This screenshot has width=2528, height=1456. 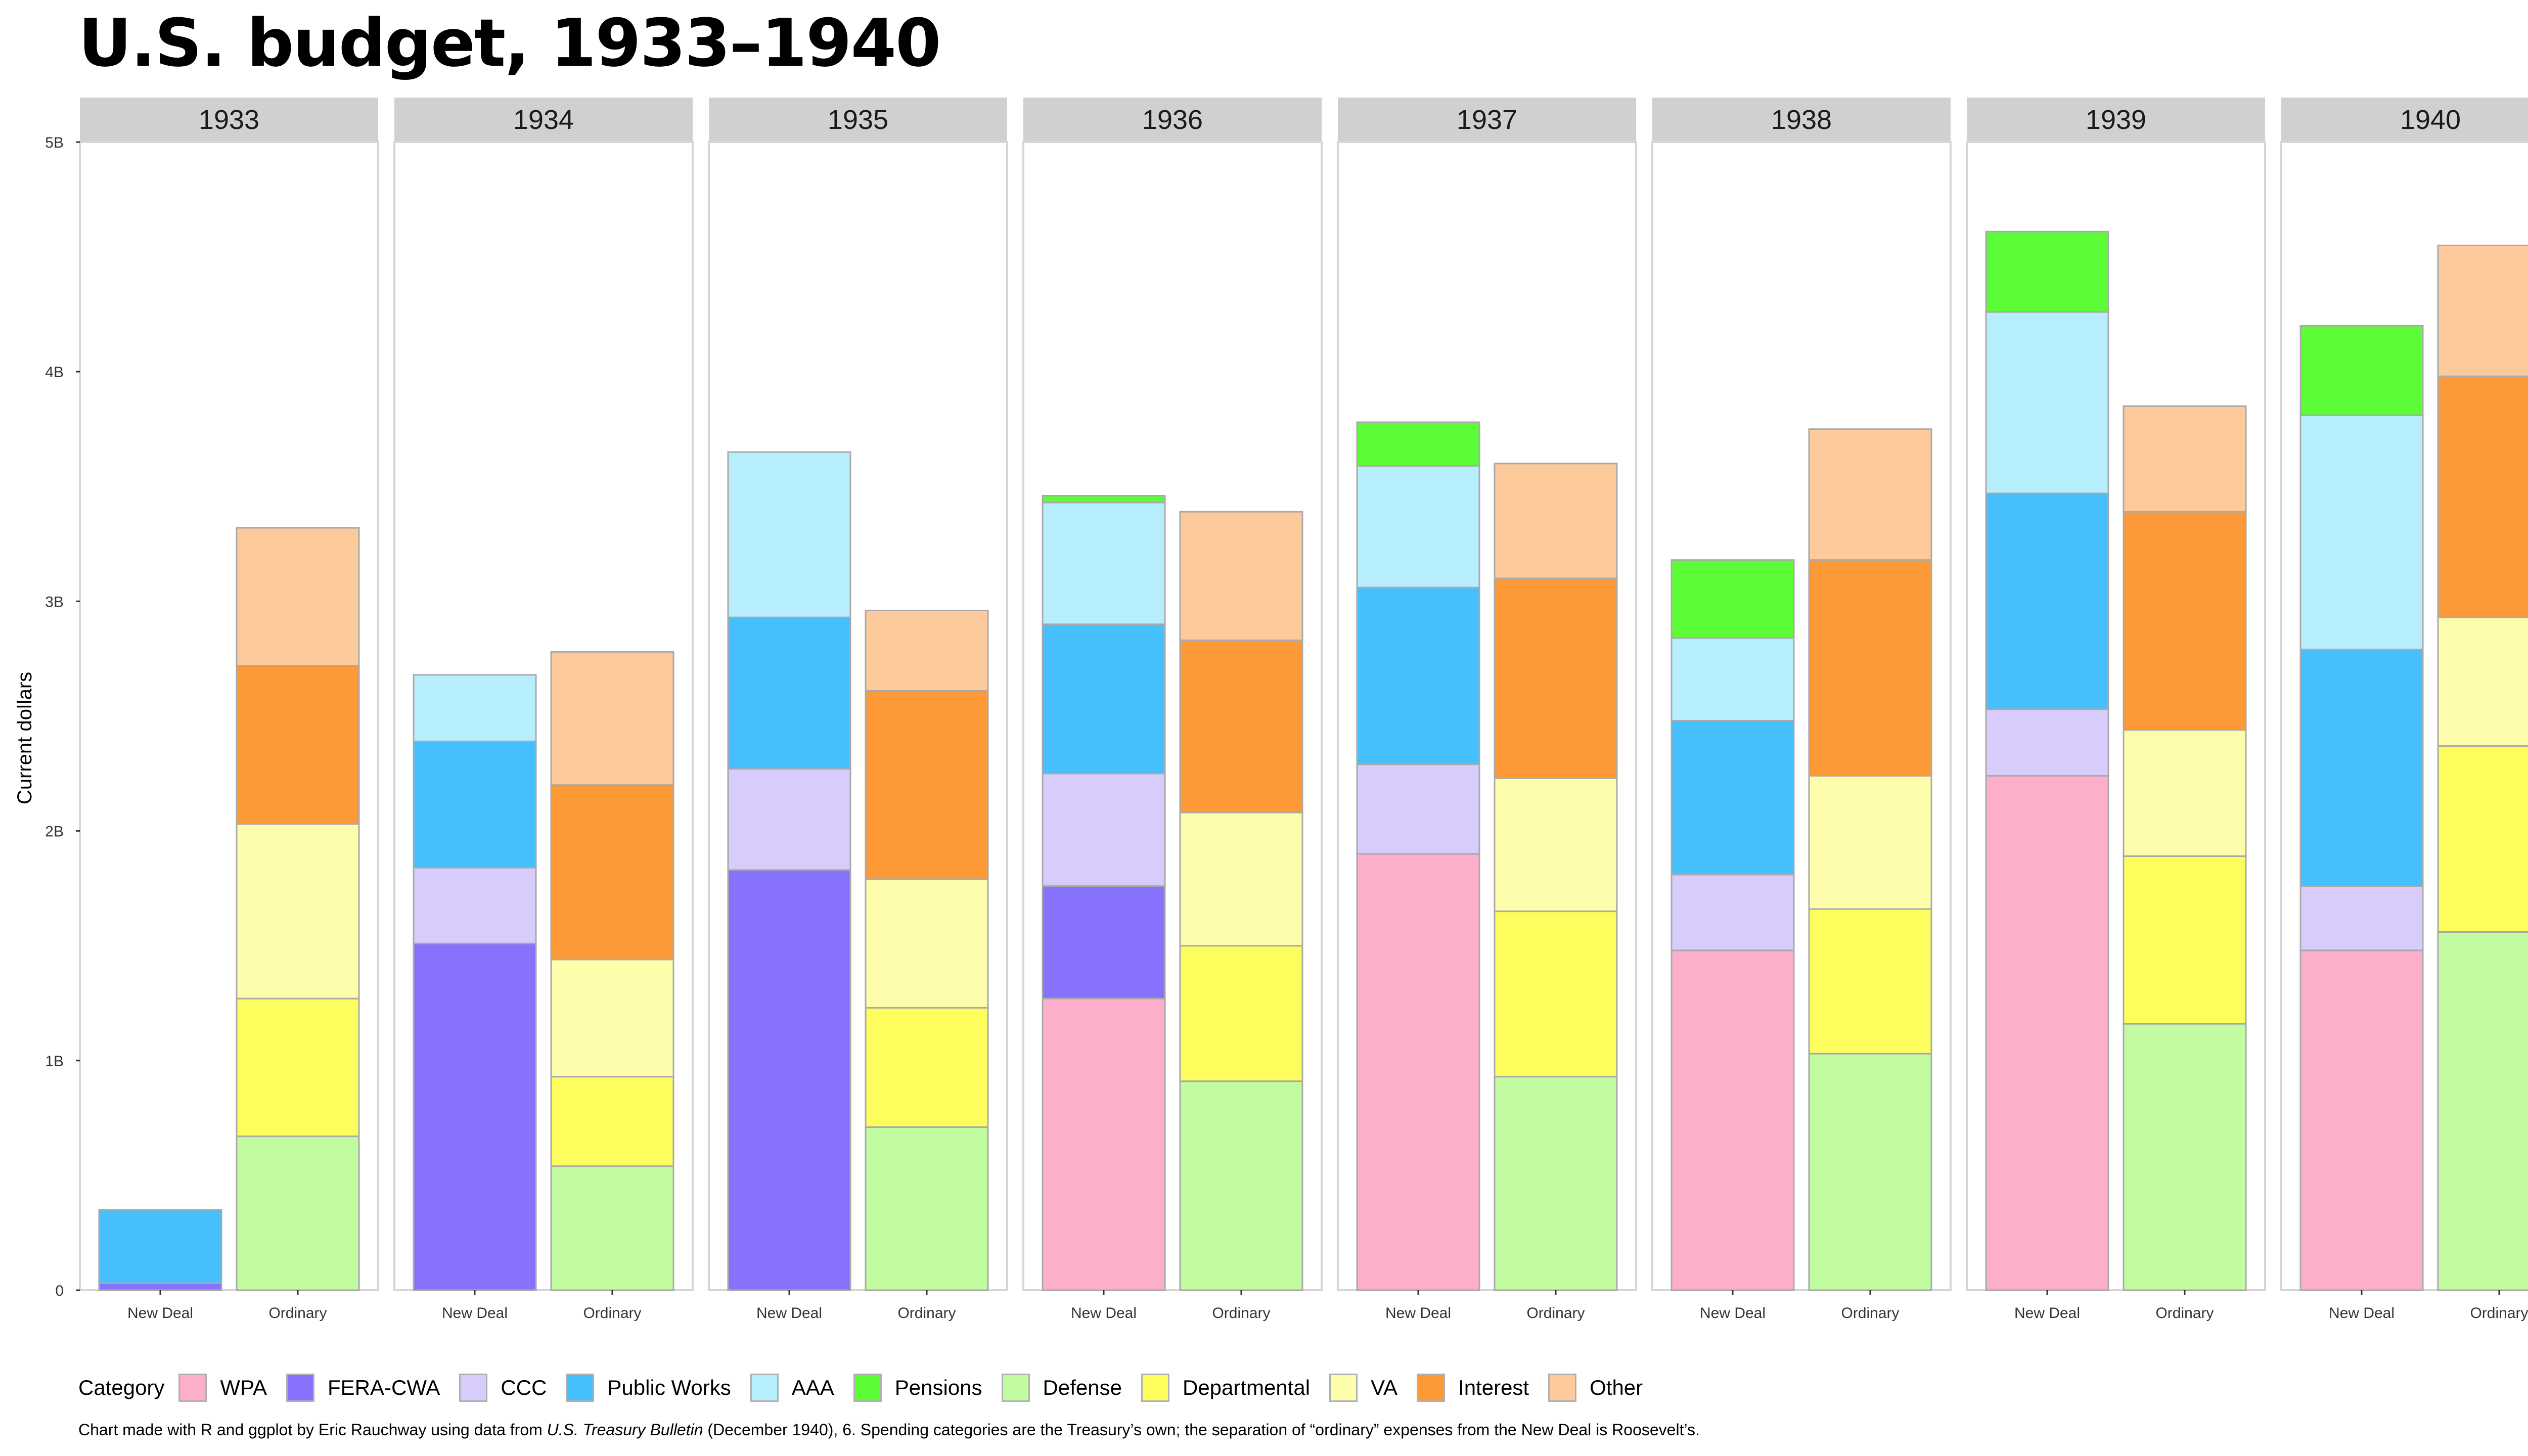 I want to click on legend-item-va: VA, so click(x=1363, y=1388).